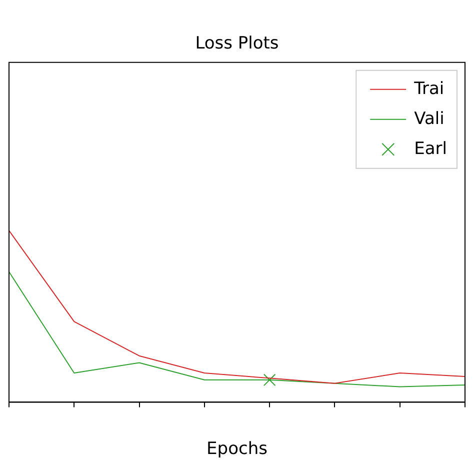  What do you see at coordinates (431, 148) in the screenshot?
I see `legend-label: Earl` at bounding box center [431, 148].